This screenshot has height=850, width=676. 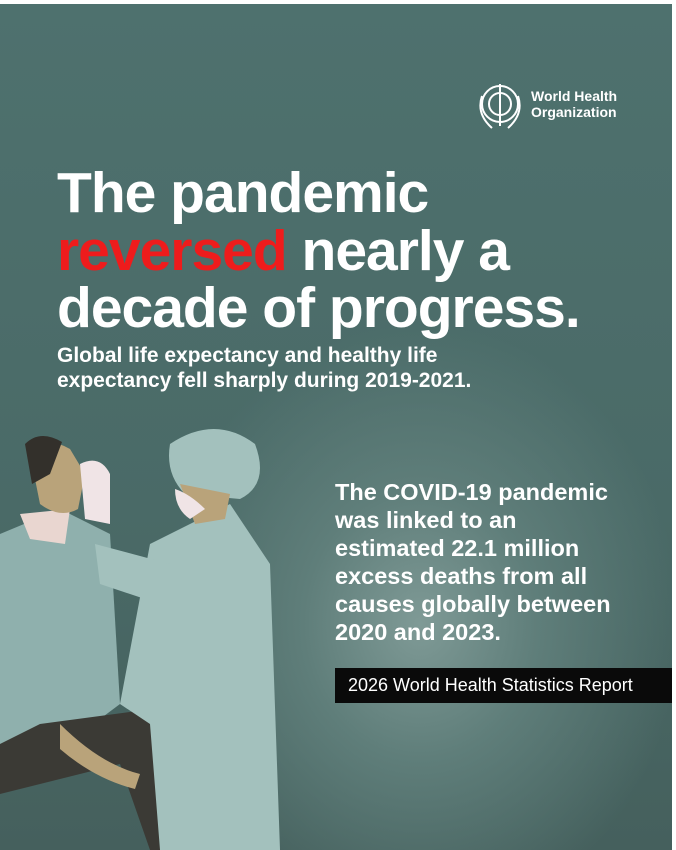 I want to click on body-line: The COVID-19 pandemic, so click(x=471, y=492).